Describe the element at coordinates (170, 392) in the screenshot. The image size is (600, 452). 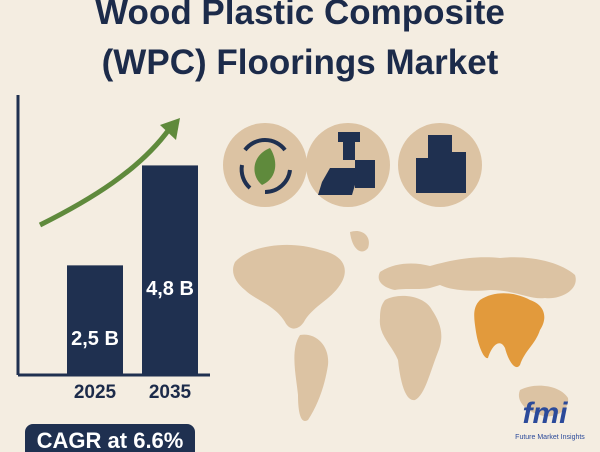
I see `x-tick-label: 2035` at that location.